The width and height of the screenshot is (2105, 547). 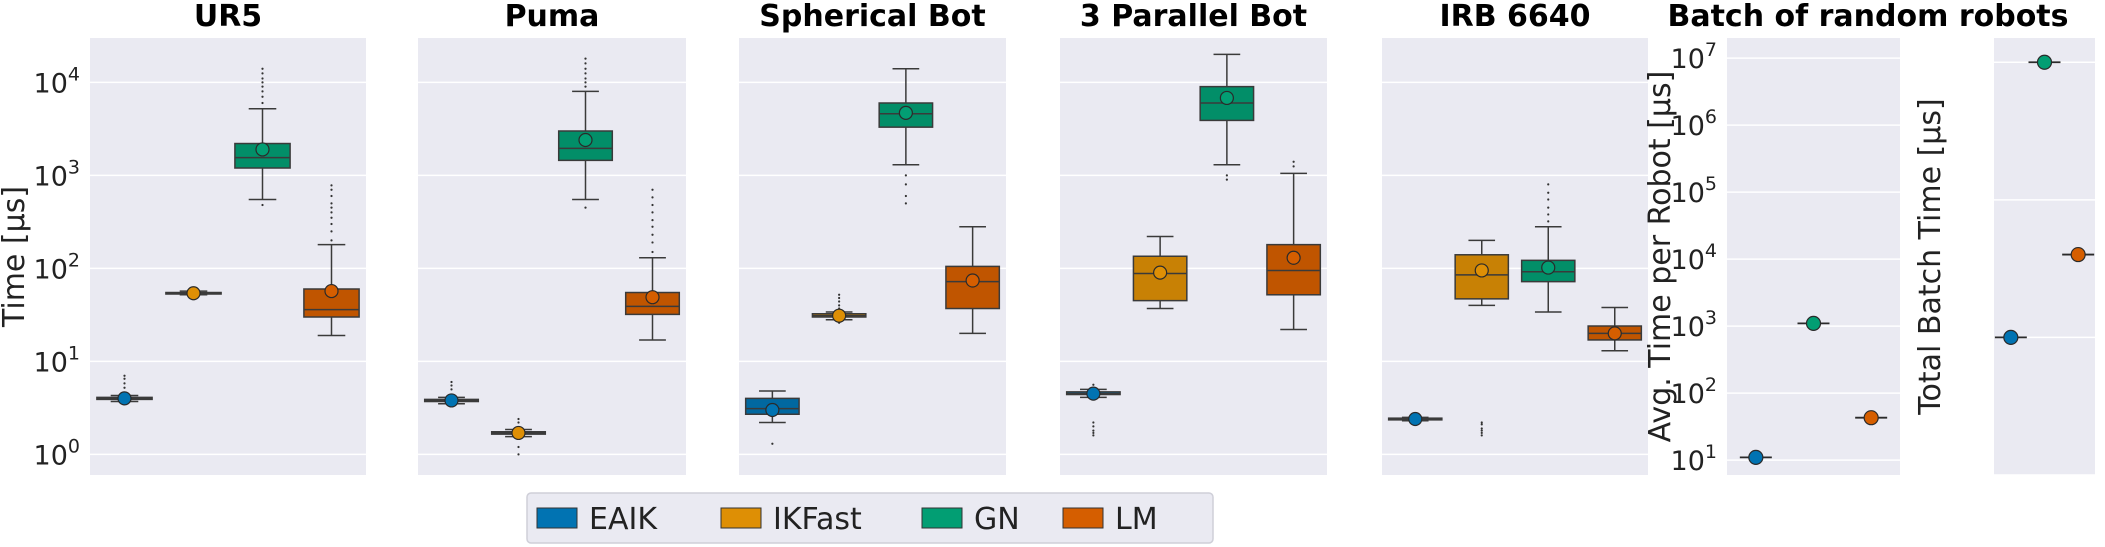 What do you see at coordinates (1930, 256) in the screenshot?
I see `y-axis-label: Total Batch Time [µs]` at bounding box center [1930, 256].